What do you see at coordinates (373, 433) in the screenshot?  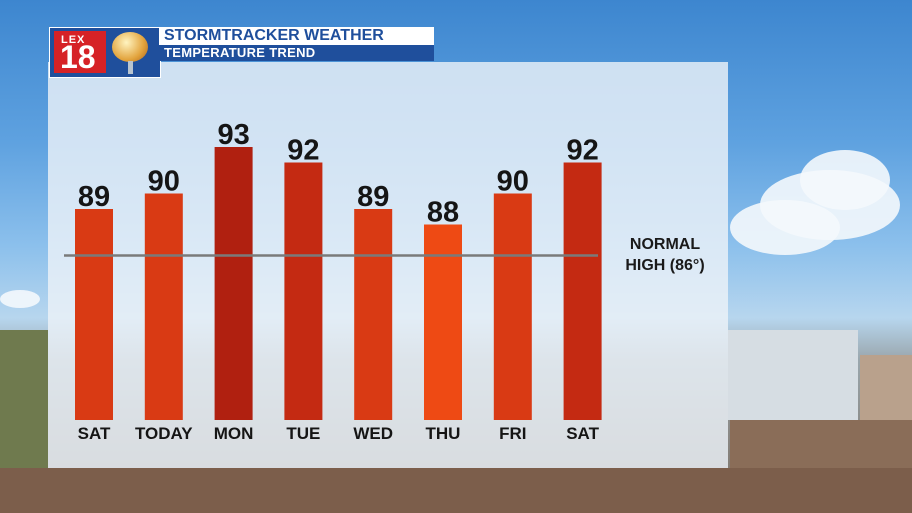 I see `category-label: WED` at bounding box center [373, 433].